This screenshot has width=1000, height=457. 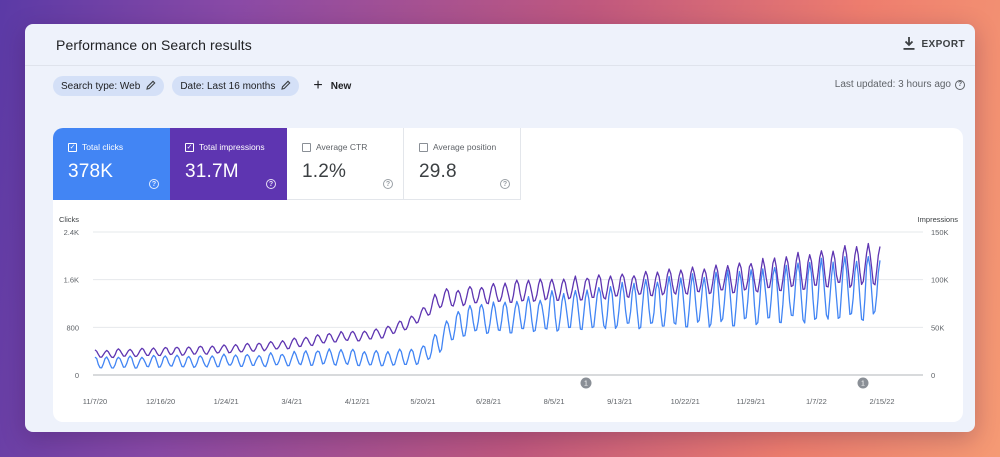 What do you see at coordinates (892, 84) in the screenshot?
I see `last-updated-text: Last updated: 3 hours ago` at bounding box center [892, 84].